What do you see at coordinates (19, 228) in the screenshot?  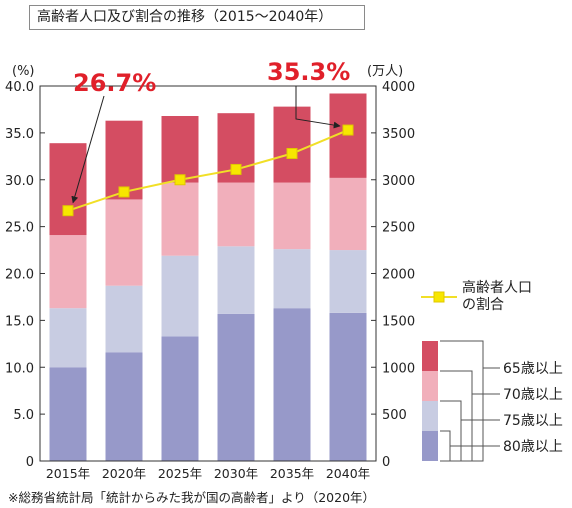 I see `left-tick-label: 25.0` at bounding box center [19, 228].